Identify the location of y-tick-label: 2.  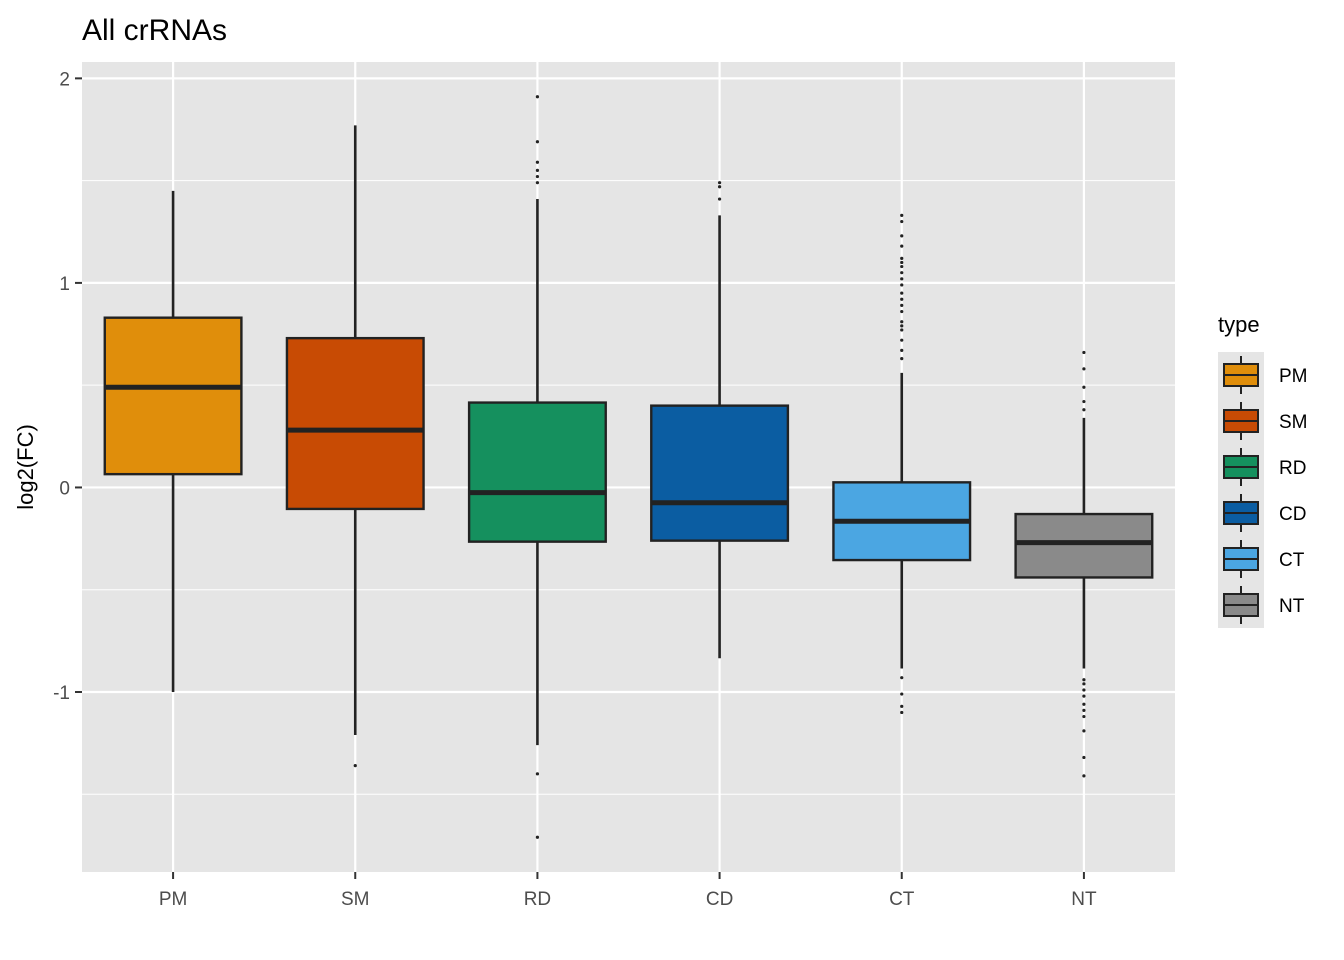
(64, 79).